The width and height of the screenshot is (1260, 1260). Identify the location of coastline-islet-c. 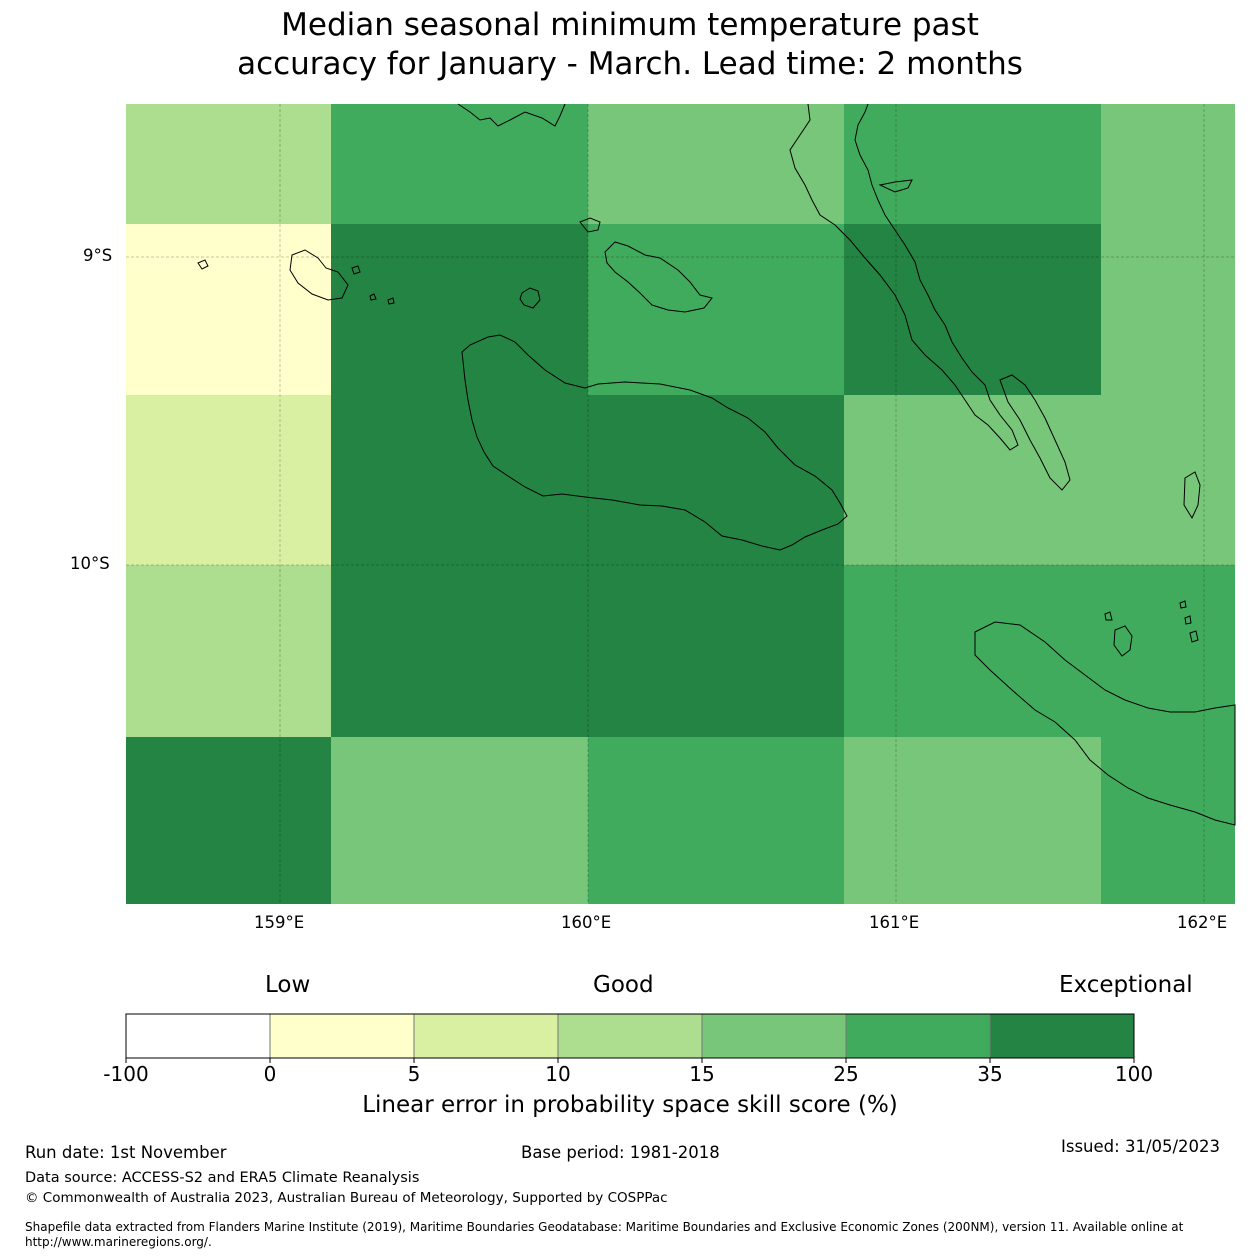
(1108, 616).